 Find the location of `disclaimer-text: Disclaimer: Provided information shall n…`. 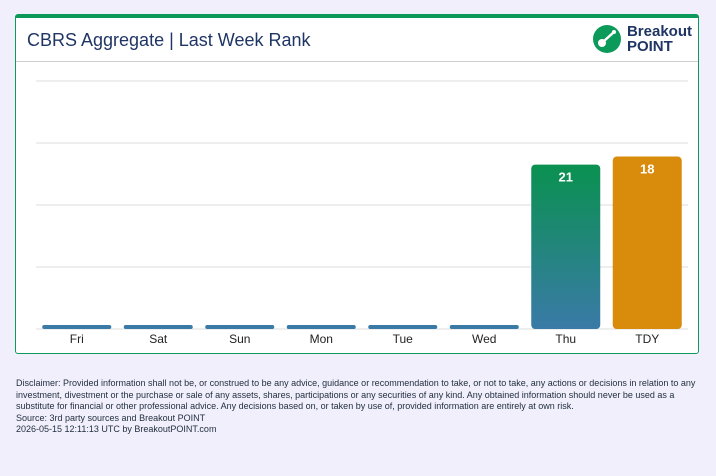

disclaimer-text: Disclaimer: Provided information shall n… is located at coordinates (356, 394).